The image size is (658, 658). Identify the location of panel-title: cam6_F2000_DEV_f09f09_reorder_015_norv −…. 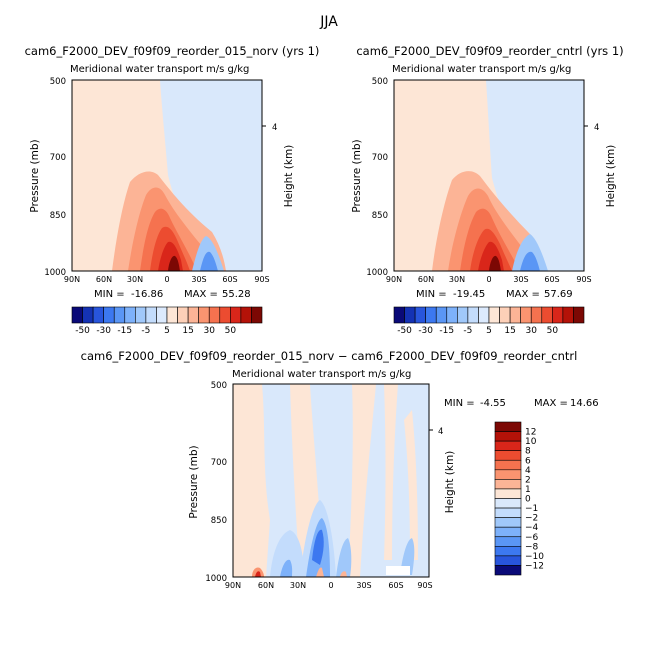
(329, 356).